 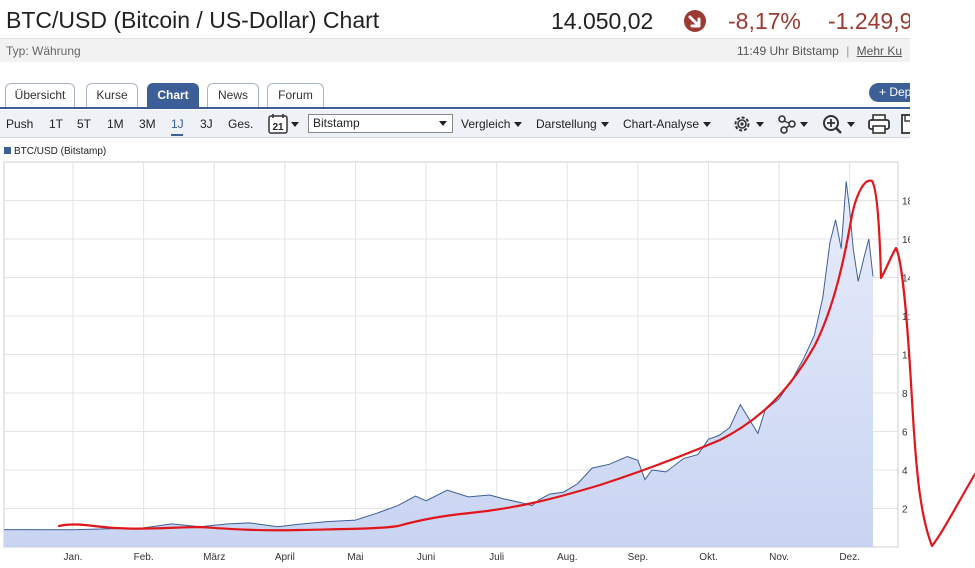 I want to click on x-tick-label: Juli, so click(x=496, y=557).